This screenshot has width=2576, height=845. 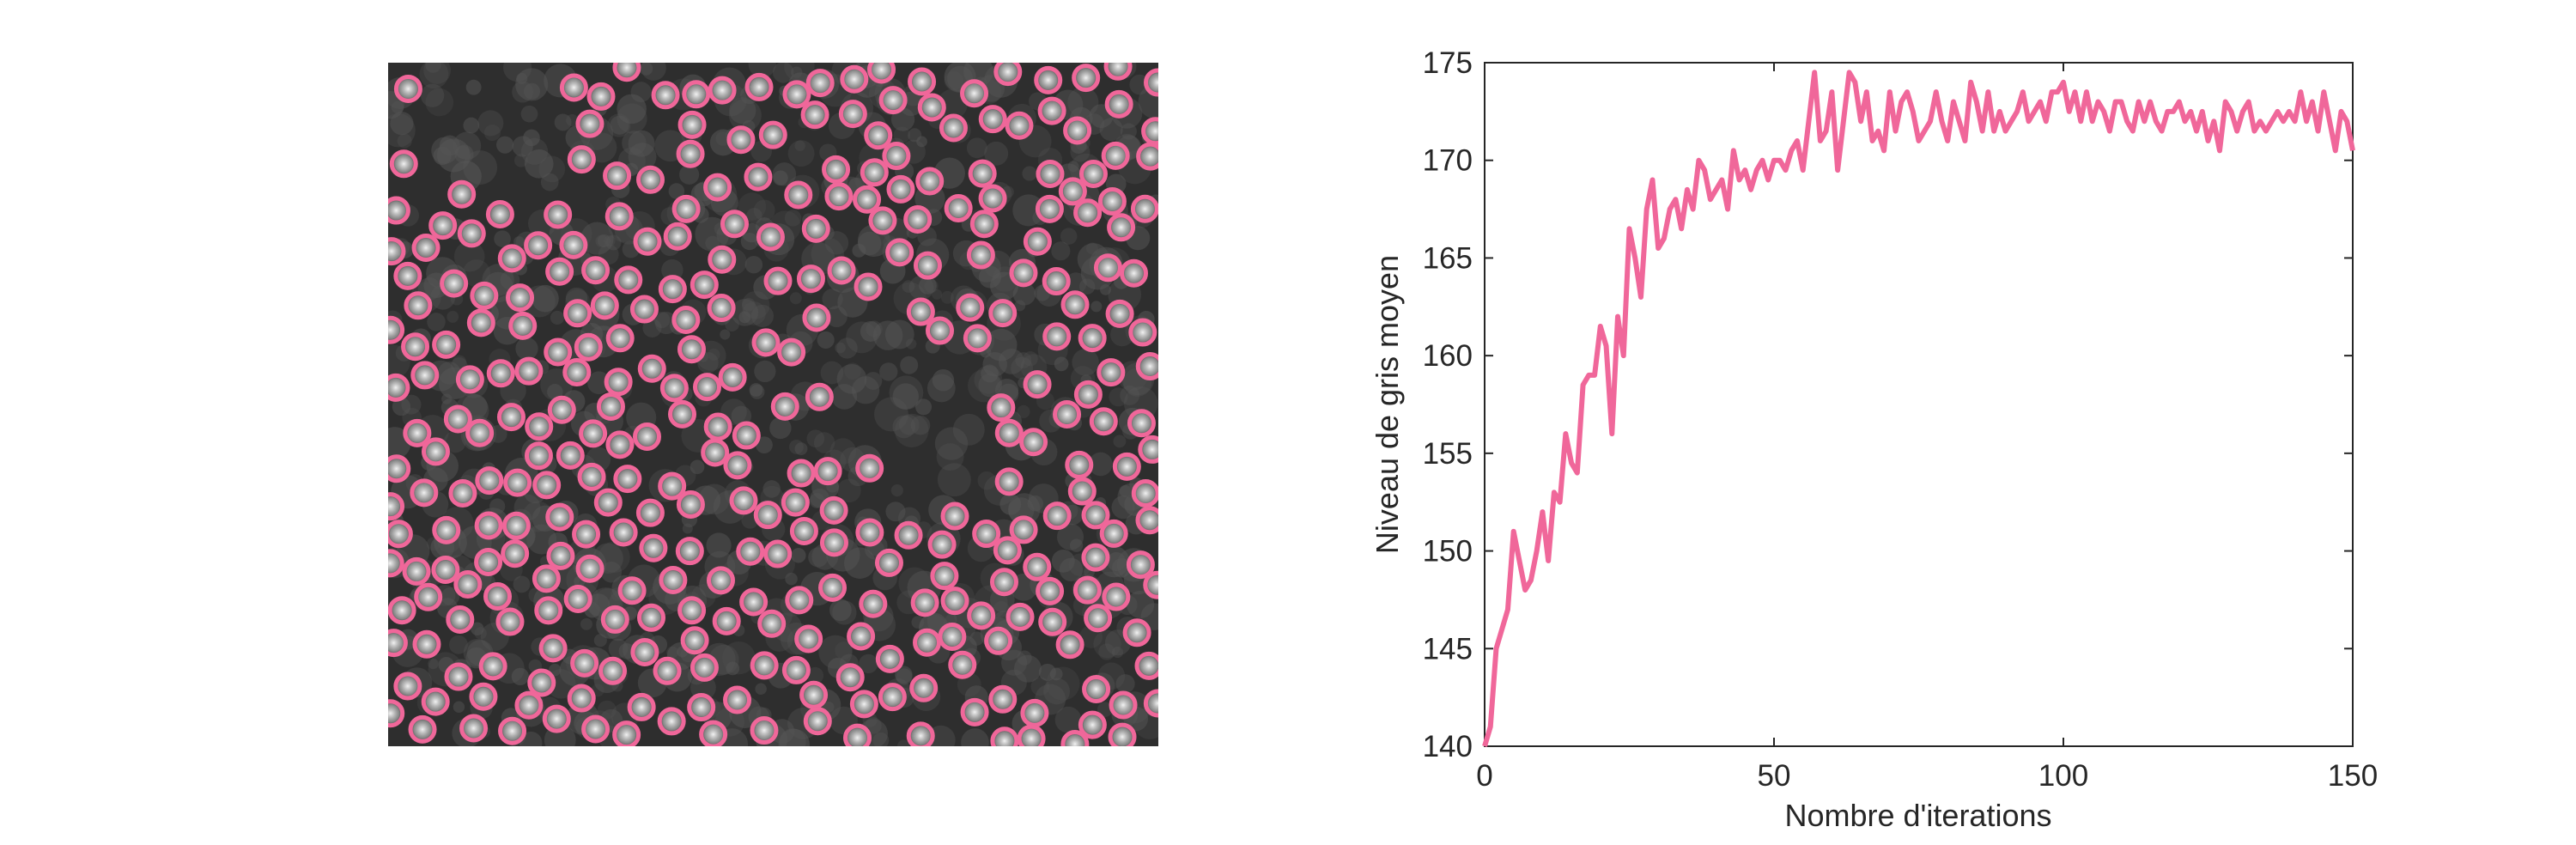 I want to click on y-tick-label: 170, so click(x=1448, y=161).